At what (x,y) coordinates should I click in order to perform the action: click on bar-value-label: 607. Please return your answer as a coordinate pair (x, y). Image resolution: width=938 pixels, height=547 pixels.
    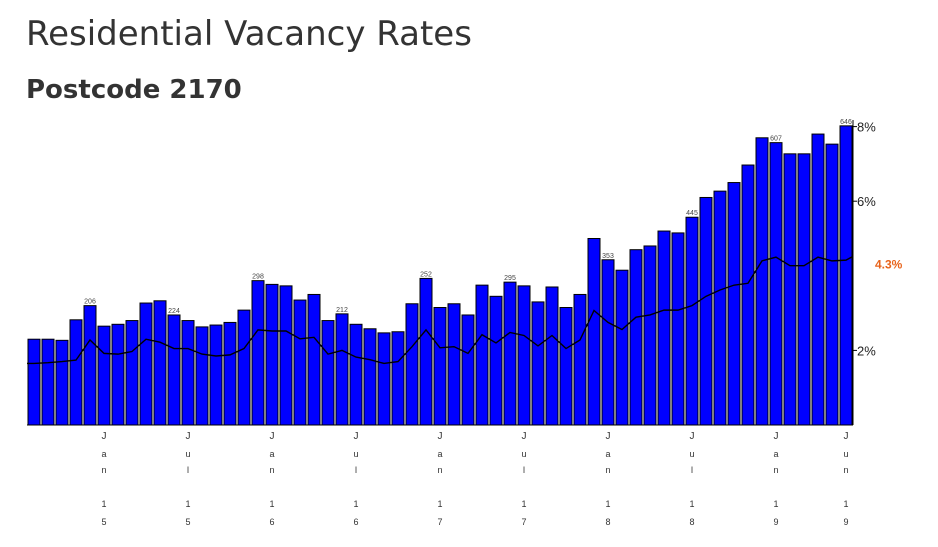
    Looking at the image, I should click on (776, 139).